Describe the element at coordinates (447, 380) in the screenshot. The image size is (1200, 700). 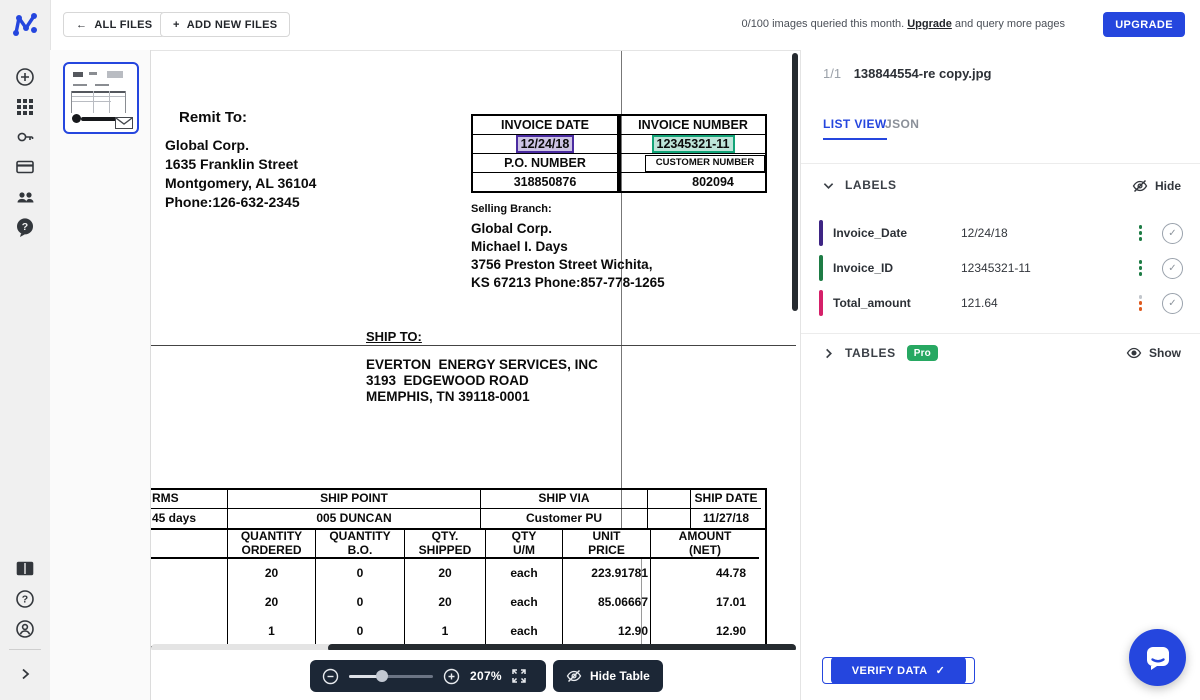
I see `ship-to-line: 3193 EDGEWOOD ROAD` at that location.